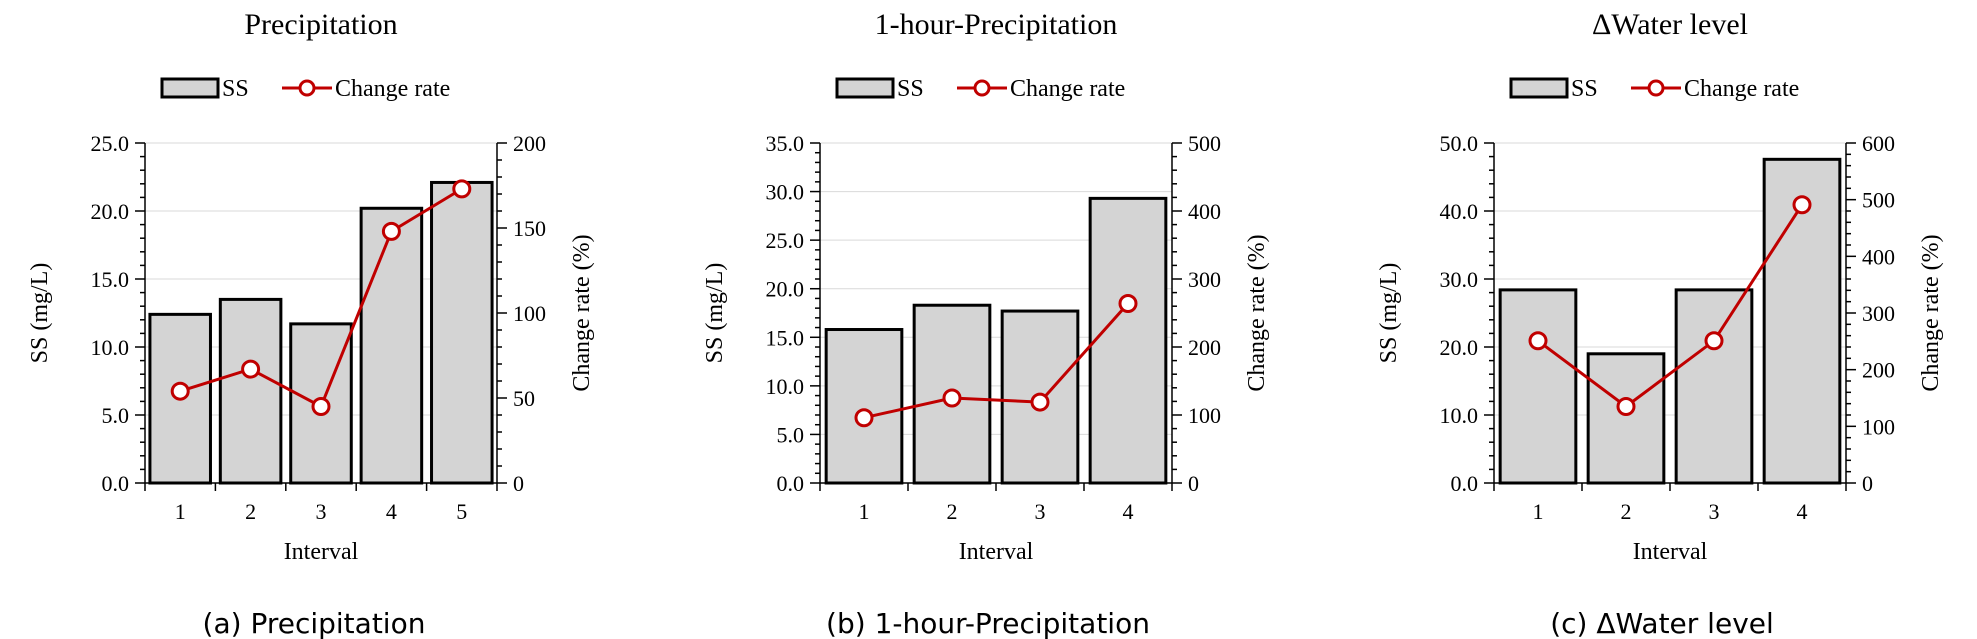  What do you see at coordinates (996, 24) in the screenshot?
I see `chart-title: 1-hour-Precipitation` at bounding box center [996, 24].